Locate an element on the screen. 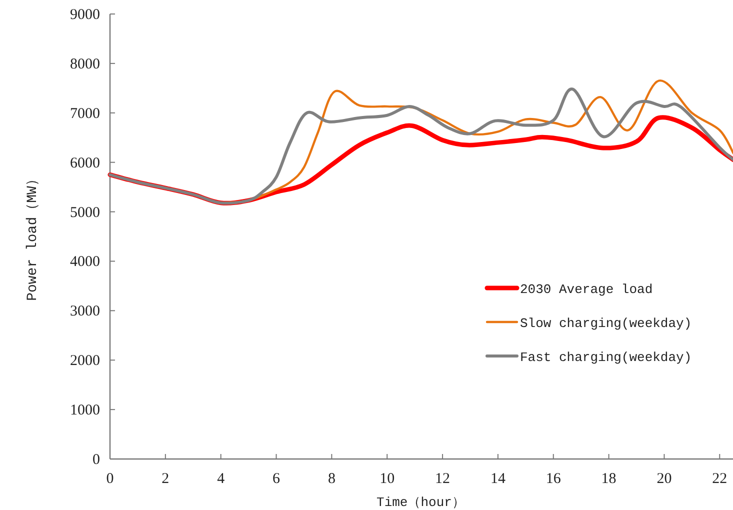  legend-label: Slow charging(weekday) is located at coordinates (606, 323).